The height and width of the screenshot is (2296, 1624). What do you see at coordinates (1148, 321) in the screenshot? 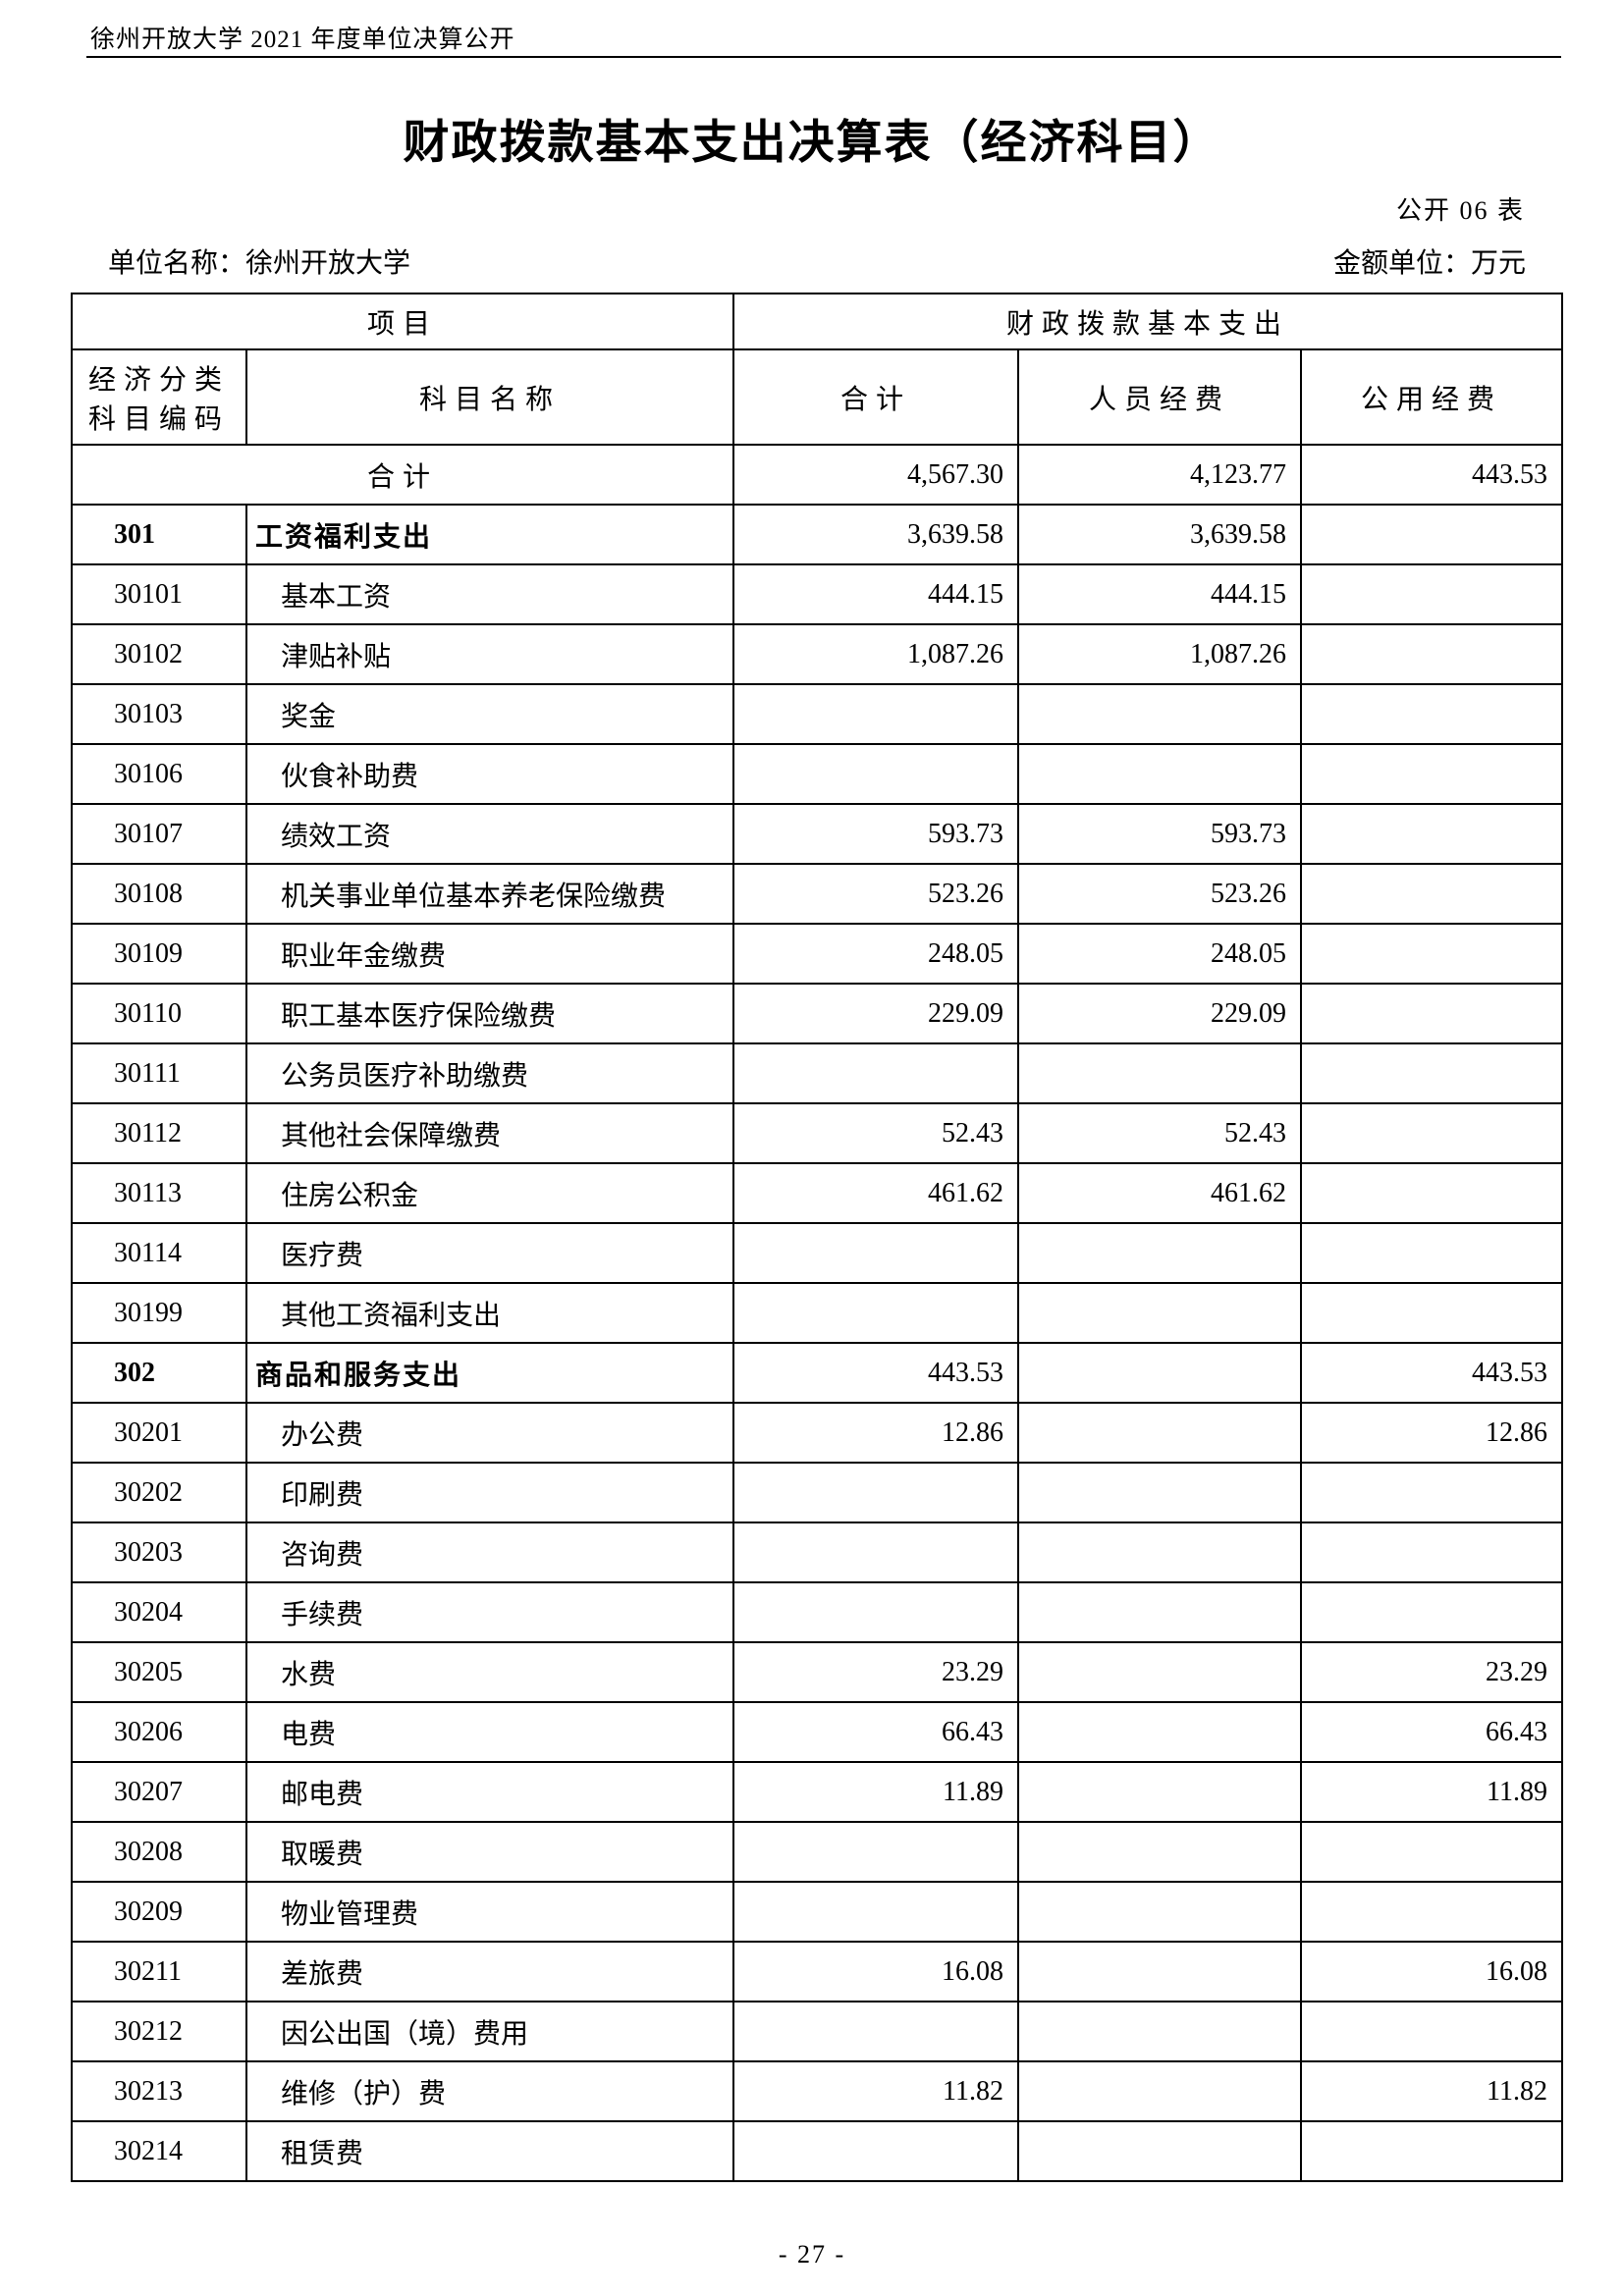
I see `header-fiscal-basic-expenditure: 财政拨款基本支出` at bounding box center [1148, 321].